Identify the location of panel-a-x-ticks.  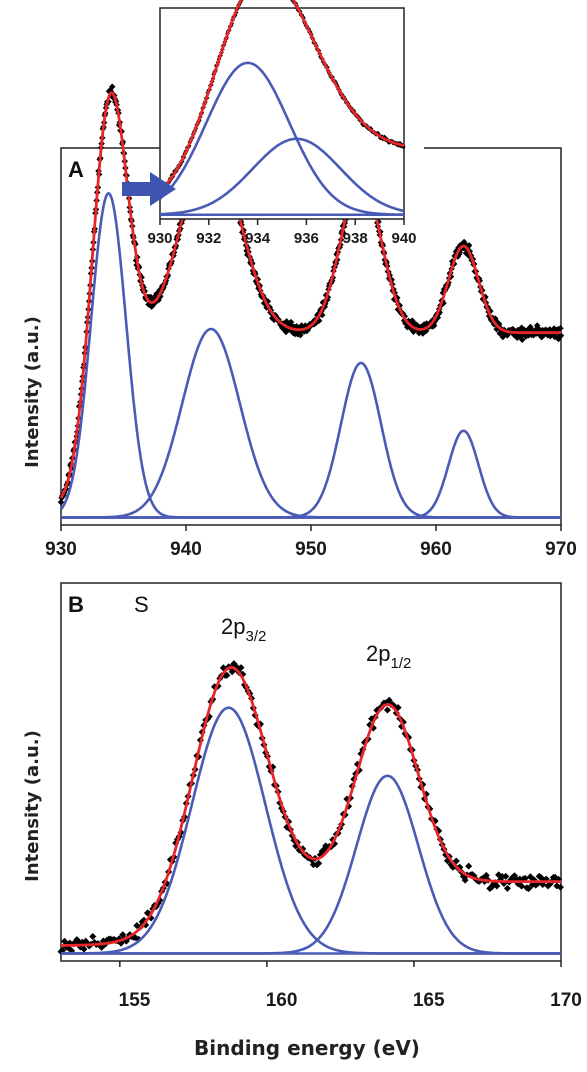
(311, 528).